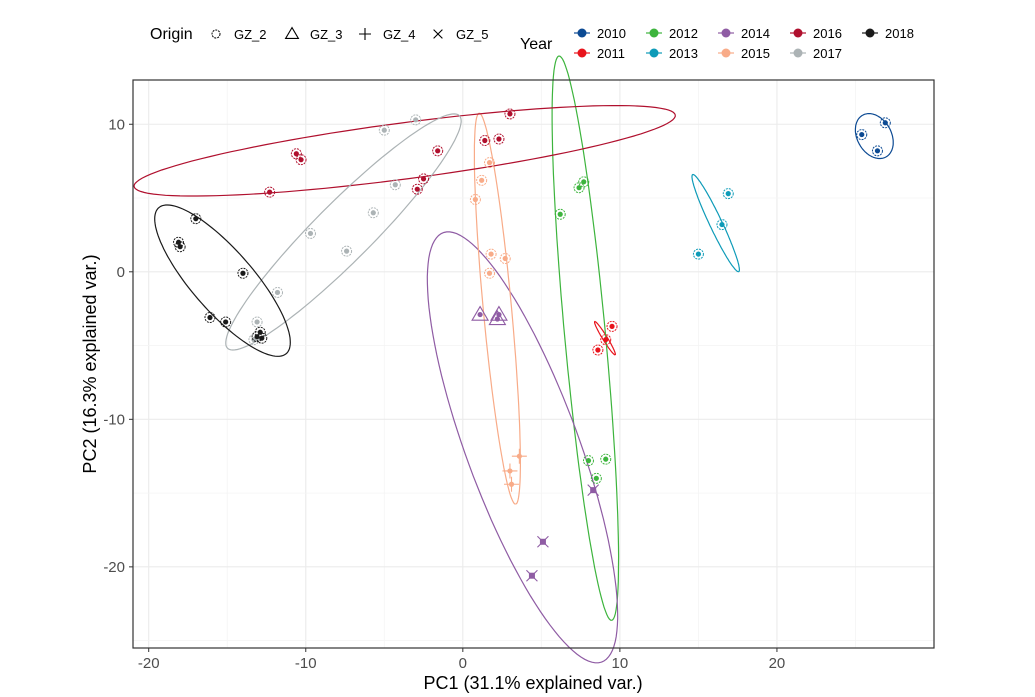 Image resolution: width=1035 pixels, height=697 pixels. What do you see at coordinates (114, 567) in the screenshot?
I see `y-tick-label: -20` at bounding box center [114, 567].